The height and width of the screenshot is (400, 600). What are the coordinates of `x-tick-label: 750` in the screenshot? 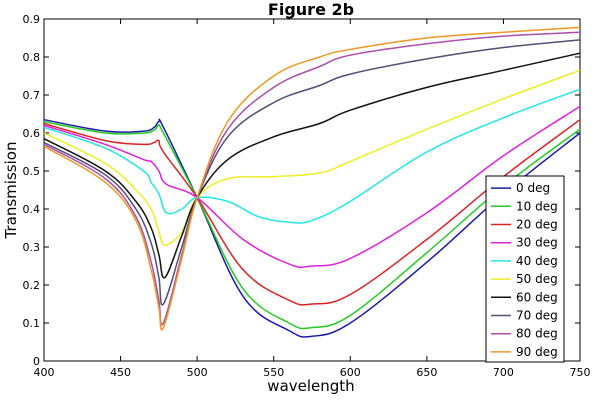 It's located at (580, 372).